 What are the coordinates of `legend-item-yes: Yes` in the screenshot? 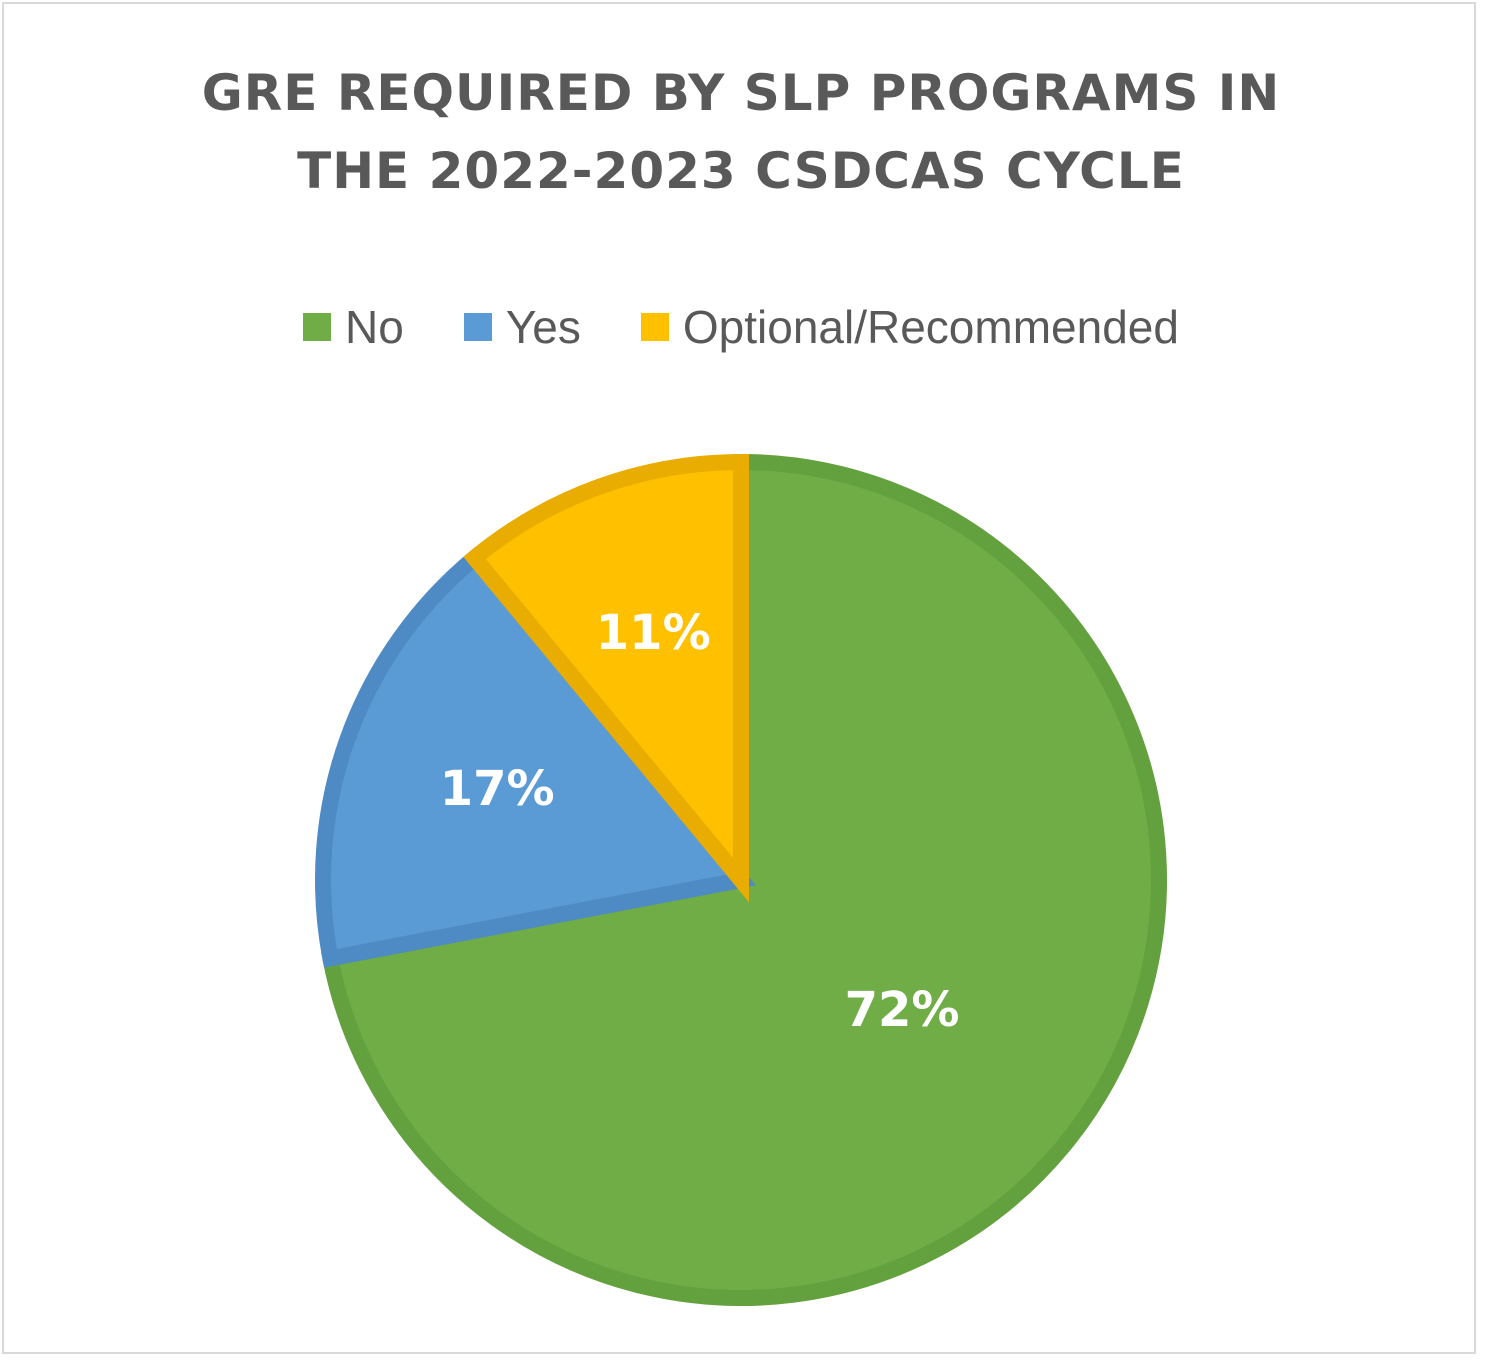 It's located at (522, 327).